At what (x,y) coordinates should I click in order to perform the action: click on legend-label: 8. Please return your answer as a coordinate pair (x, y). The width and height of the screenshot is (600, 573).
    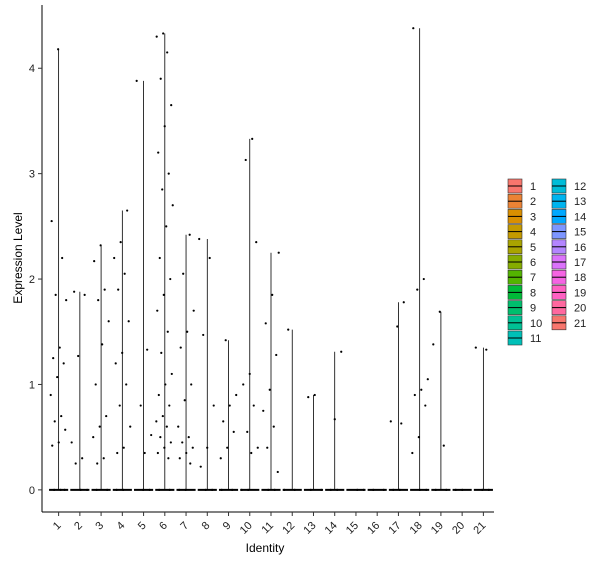
    Looking at the image, I should click on (533, 293).